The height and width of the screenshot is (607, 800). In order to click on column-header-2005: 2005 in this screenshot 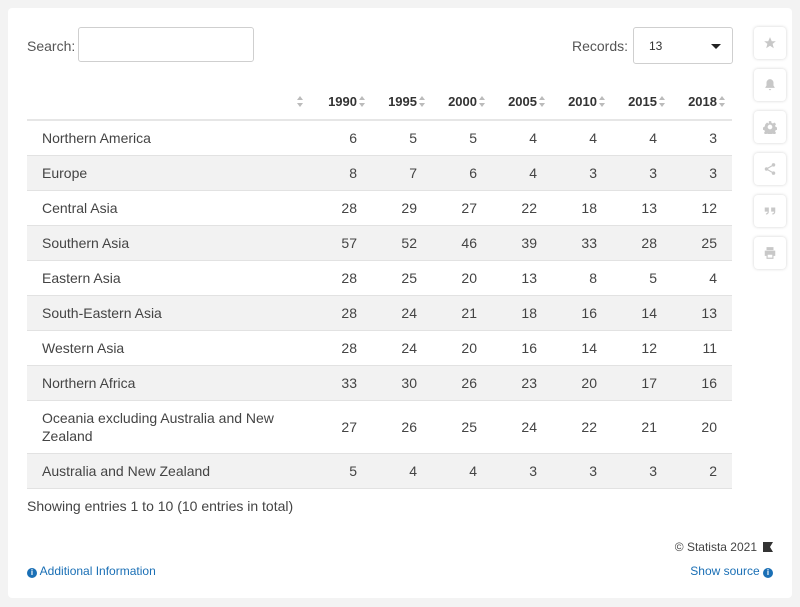, I will do `click(522, 102)`.